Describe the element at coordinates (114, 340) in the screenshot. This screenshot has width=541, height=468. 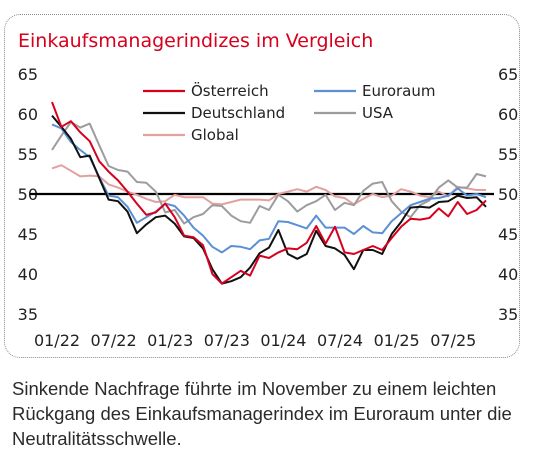
I see `x-tick: 07/22` at that location.